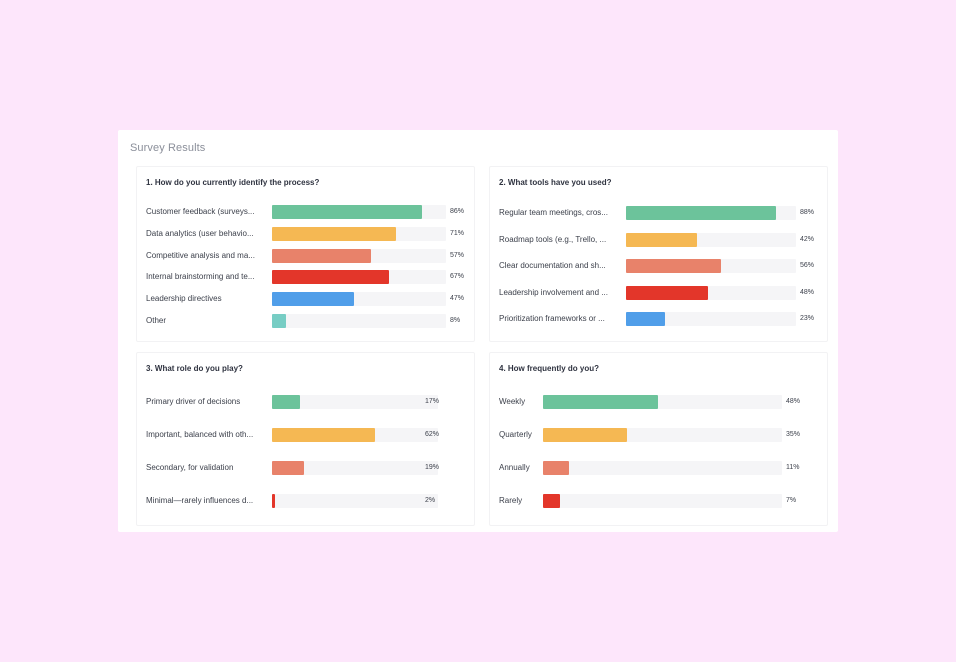  Describe the element at coordinates (457, 299) in the screenshot. I see `bar-value-label: 47%` at that location.